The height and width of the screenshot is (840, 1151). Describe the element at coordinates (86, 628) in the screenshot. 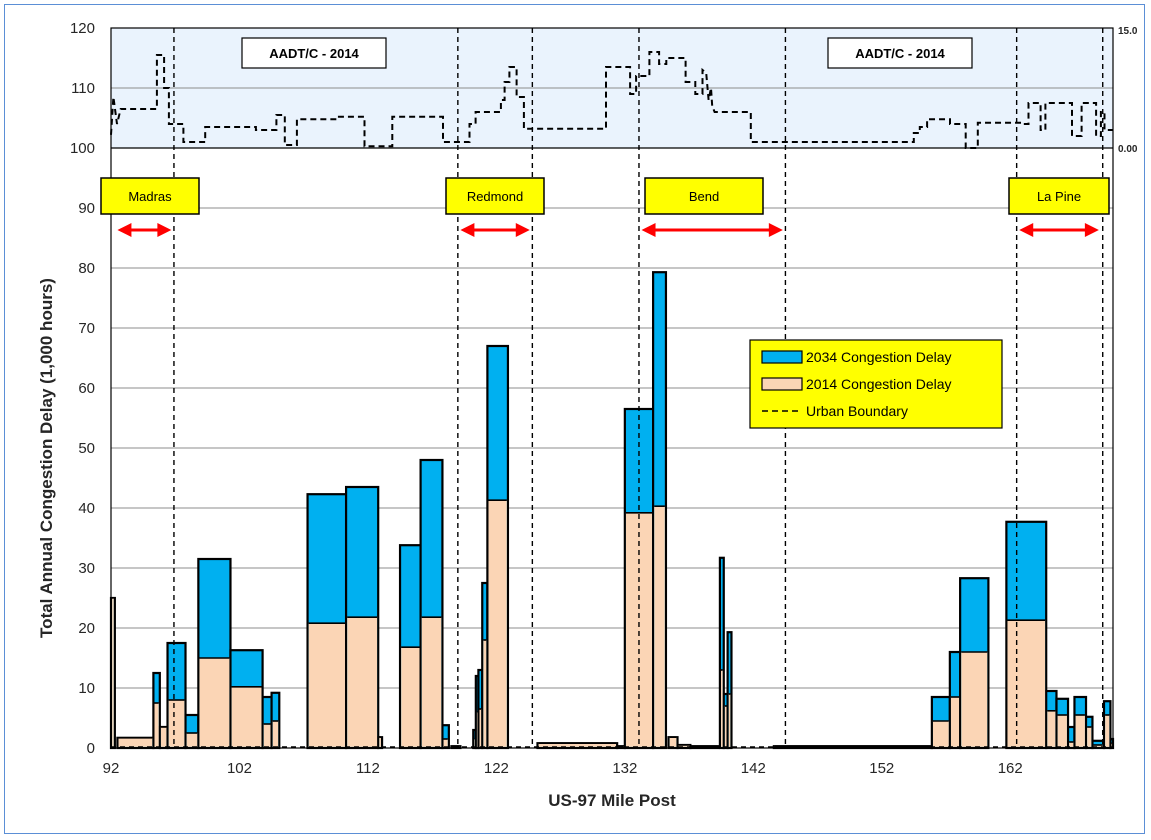

I see `y-tick-20: 20` at that location.